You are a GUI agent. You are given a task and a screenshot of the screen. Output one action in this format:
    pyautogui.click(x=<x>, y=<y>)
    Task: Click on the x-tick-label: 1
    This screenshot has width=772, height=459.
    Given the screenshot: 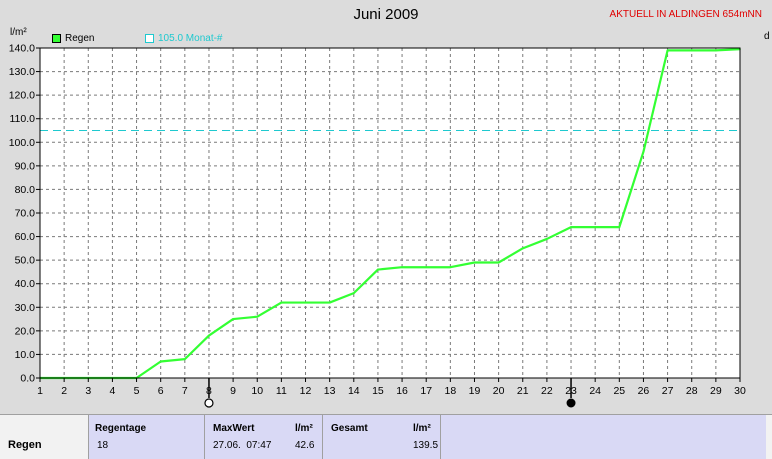 What is the action you would take?
    pyautogui.click(x=40, y=391)
    